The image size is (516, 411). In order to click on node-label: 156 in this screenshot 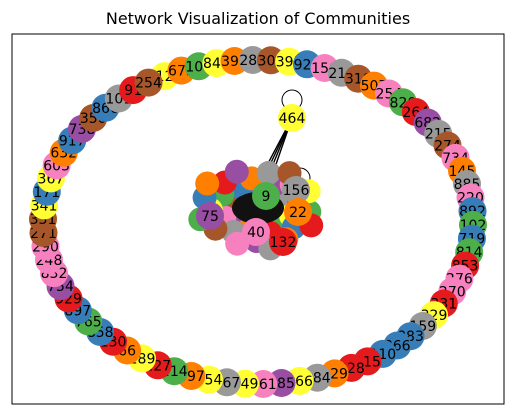, I will do `click(296, 191)`.